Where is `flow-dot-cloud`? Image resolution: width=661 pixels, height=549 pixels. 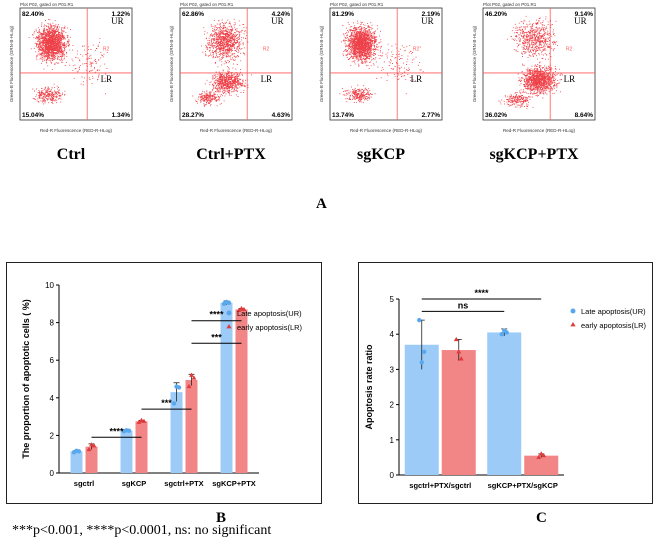
flow-dot-cloud is located at coordinates (69, 61).